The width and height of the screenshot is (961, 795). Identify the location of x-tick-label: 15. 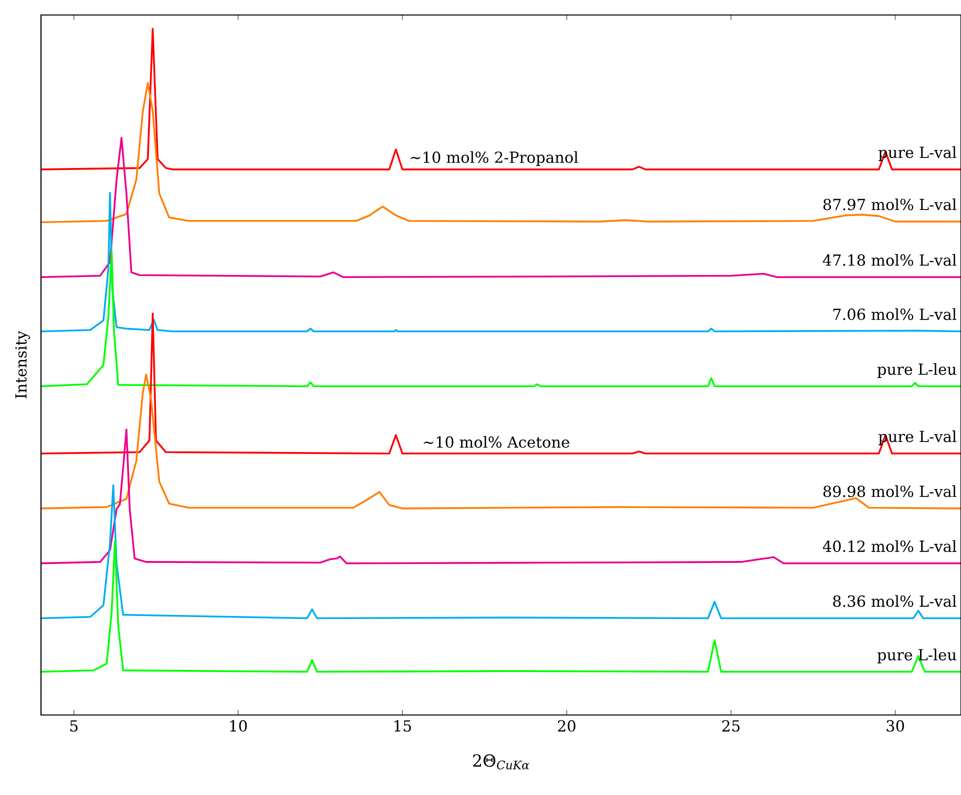
(402, 726).